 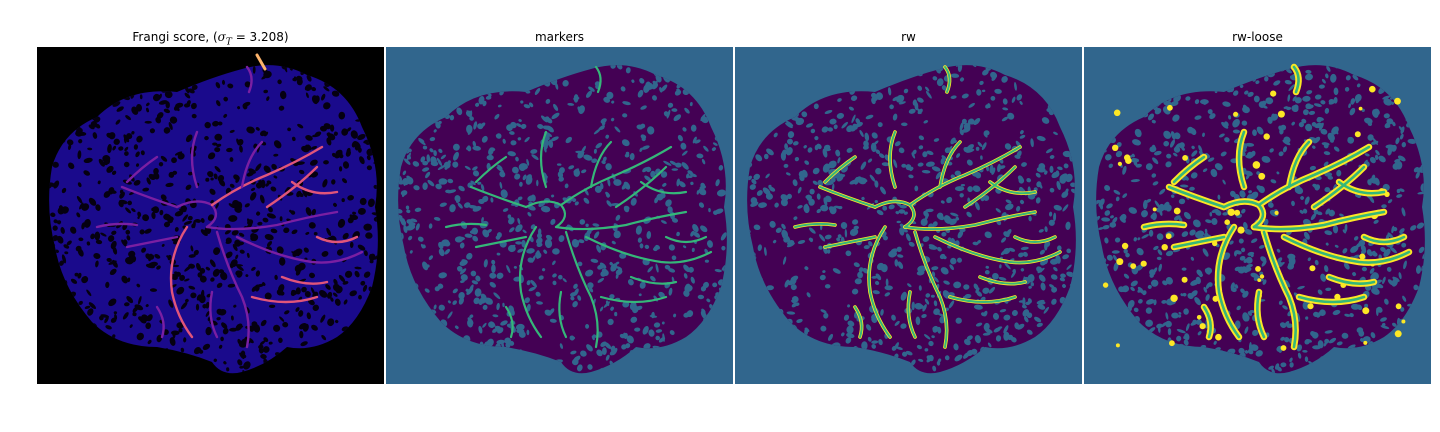 What do you see at coordinates (1262, 176) in the screenshot?
I see `loose-segment-blob` at bounding box center [1262, 176].